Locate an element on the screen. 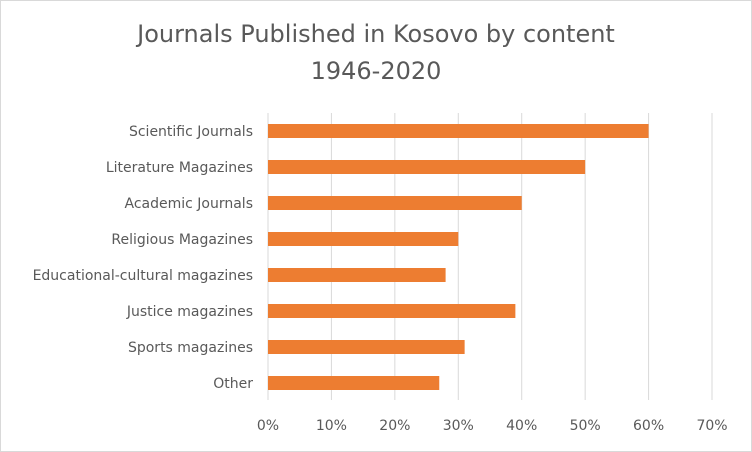  x-tick-label: 70% is located at coordinates (711, 426).